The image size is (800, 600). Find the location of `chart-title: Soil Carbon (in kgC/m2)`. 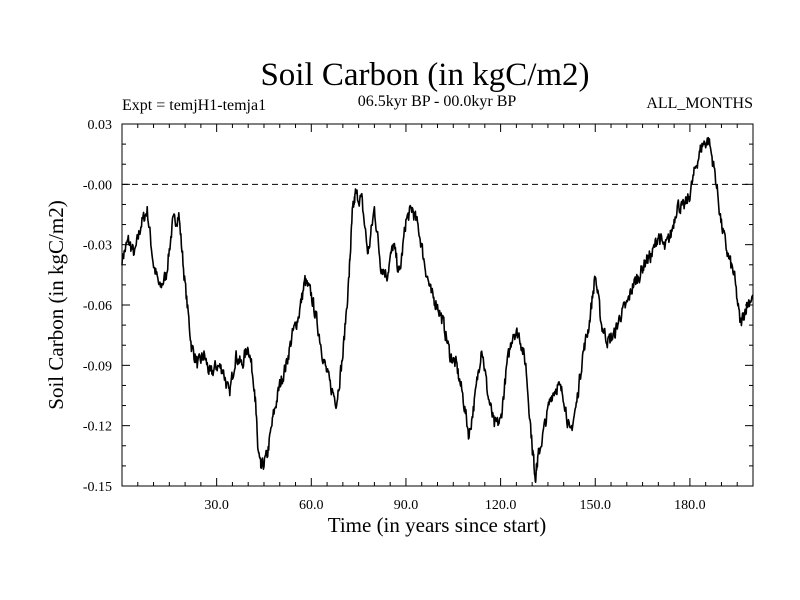

chart-title: Soil Carbon (in kgC/m2) is located at coordinates (424, 75).